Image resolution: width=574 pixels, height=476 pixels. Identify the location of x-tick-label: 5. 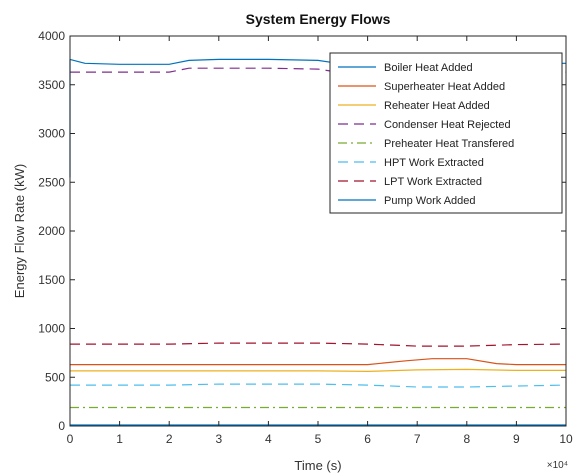
(318, 439).